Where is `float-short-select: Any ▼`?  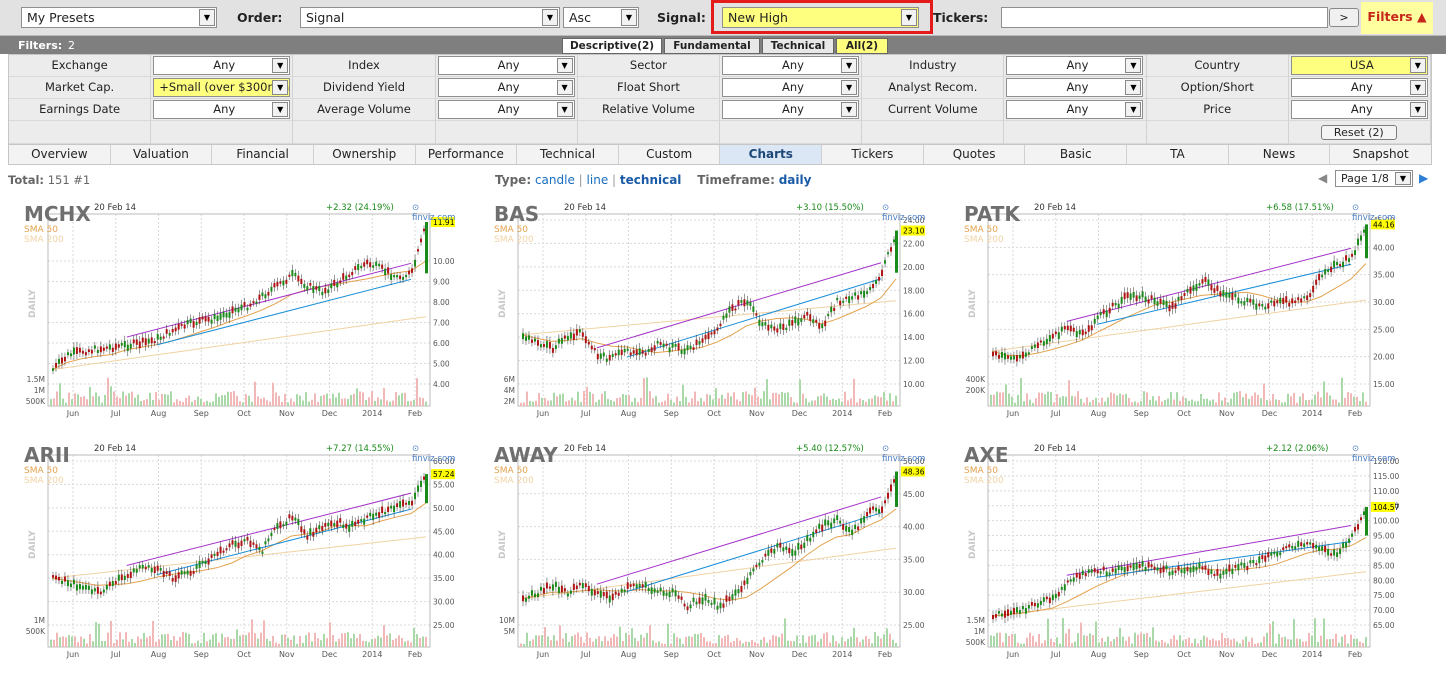
float-short-select: Any ▼ is located at coordinates (791, 87).